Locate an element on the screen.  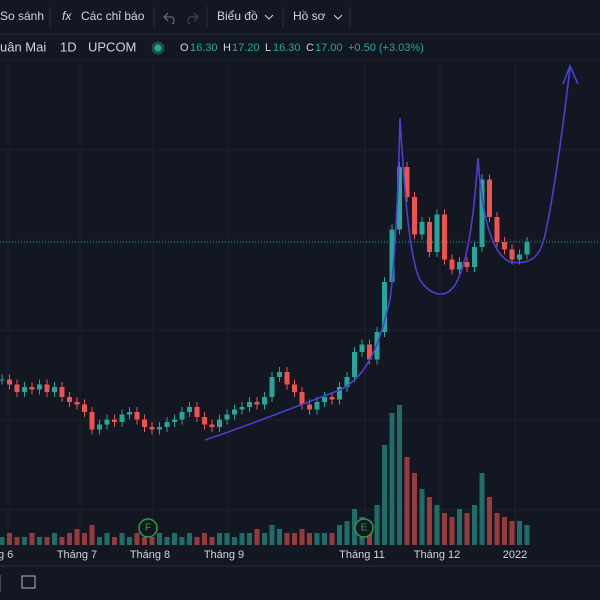
low-value: 16.30 is located at coordinates (287, 48).